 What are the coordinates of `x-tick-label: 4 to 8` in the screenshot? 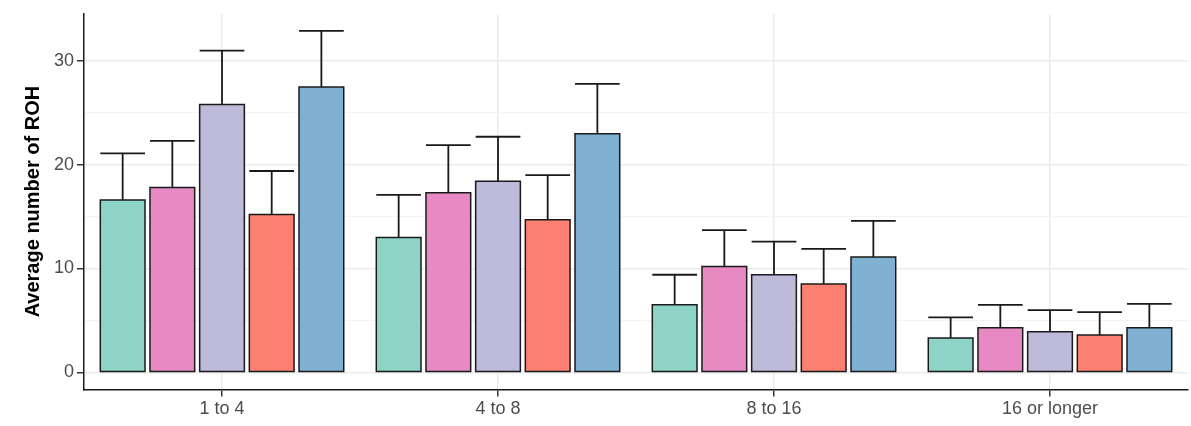 It's located at (498, 408).